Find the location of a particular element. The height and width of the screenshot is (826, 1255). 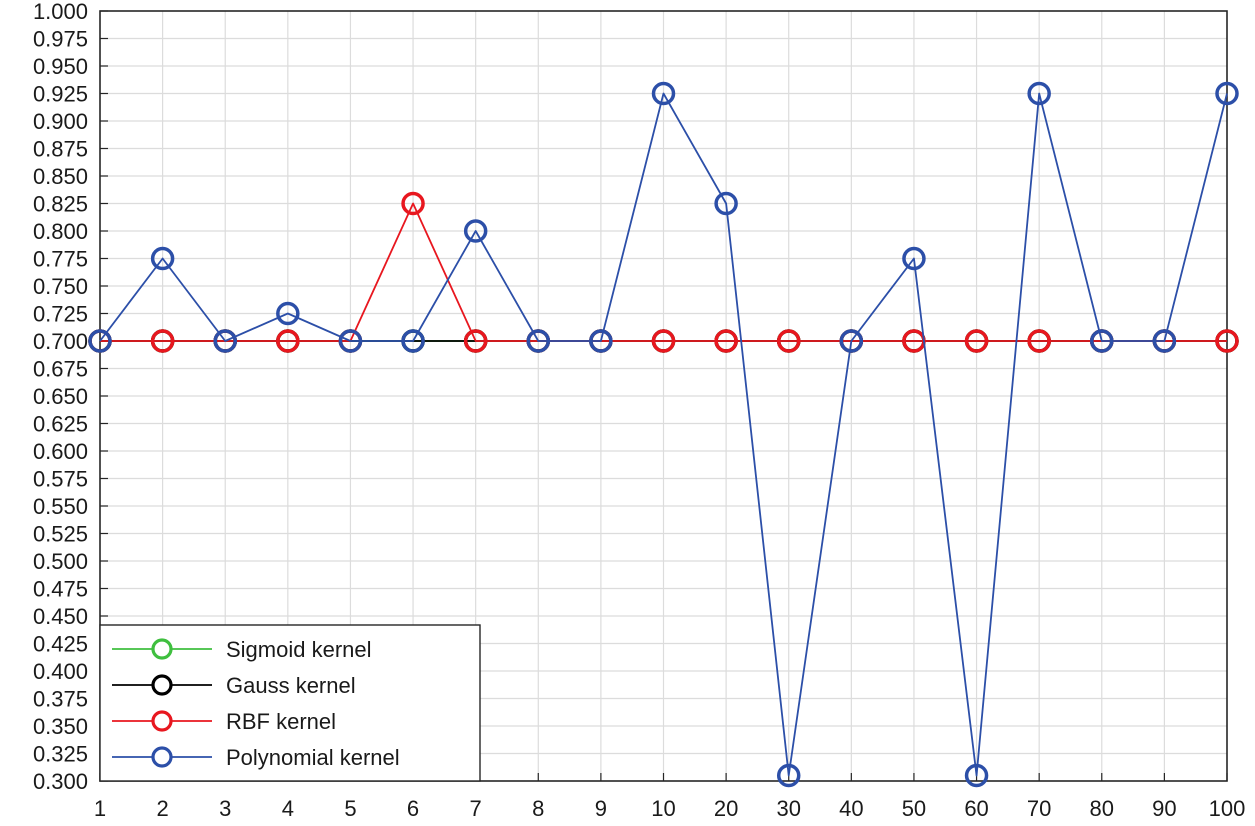

y-tick-label: 0.975 is located at coordinates (60, 39).